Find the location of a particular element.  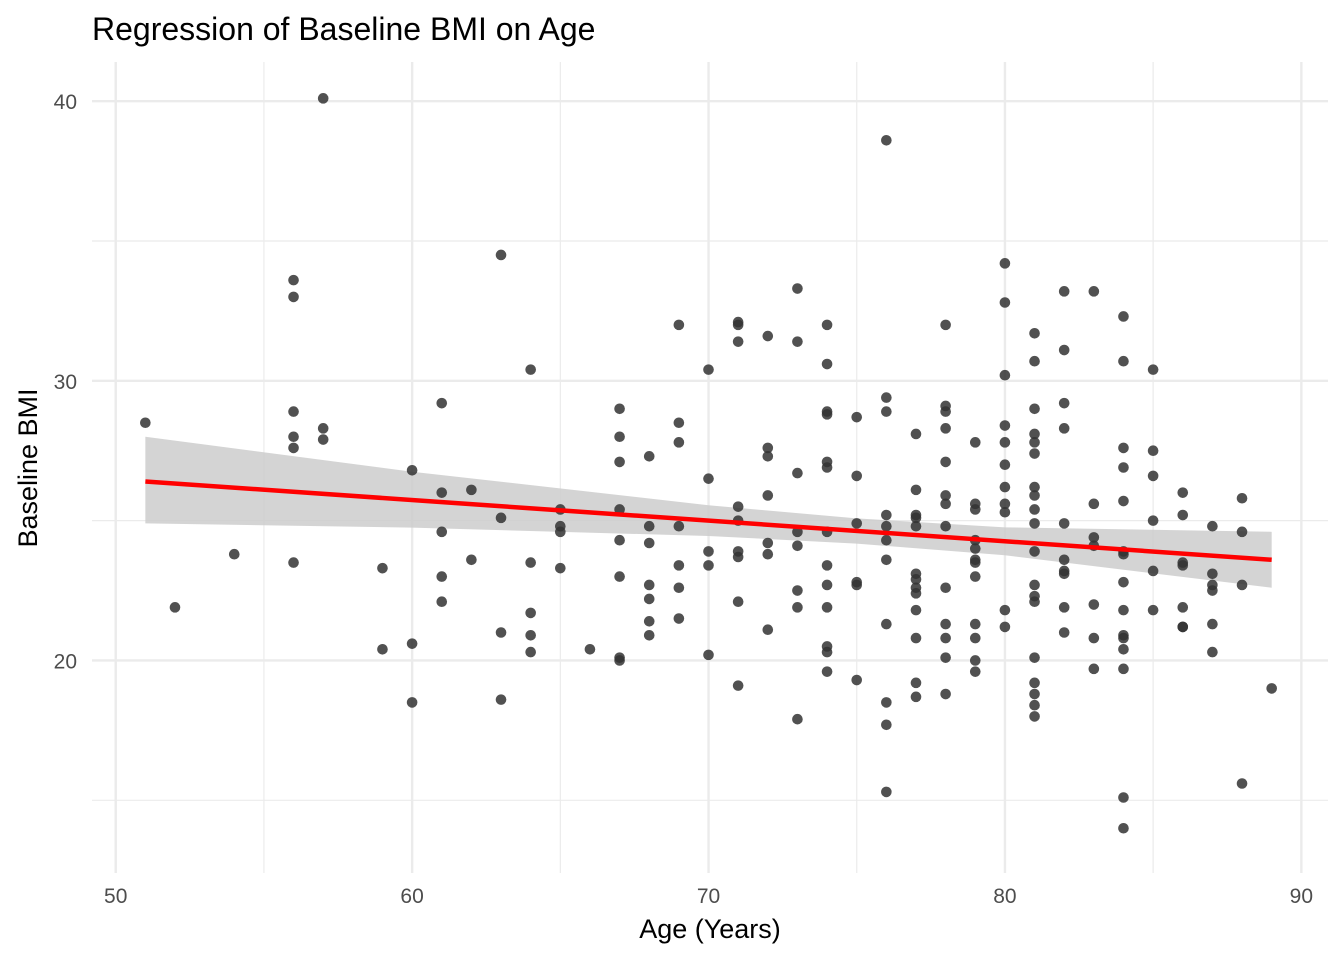

x-tick-label: 70 is located at coordinates (708, 896).